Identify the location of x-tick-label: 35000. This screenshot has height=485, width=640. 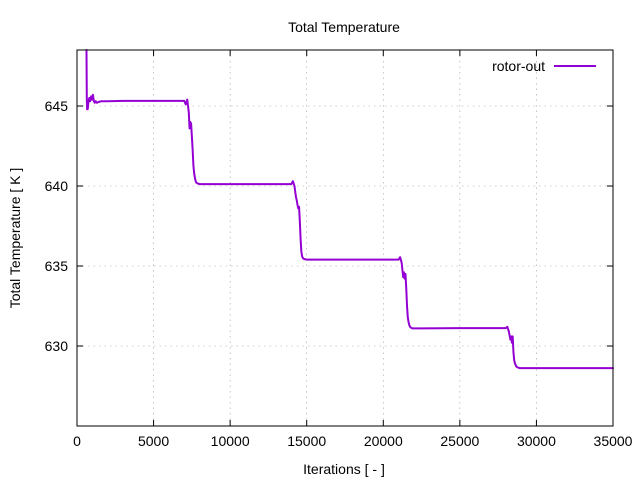
(613, 441).